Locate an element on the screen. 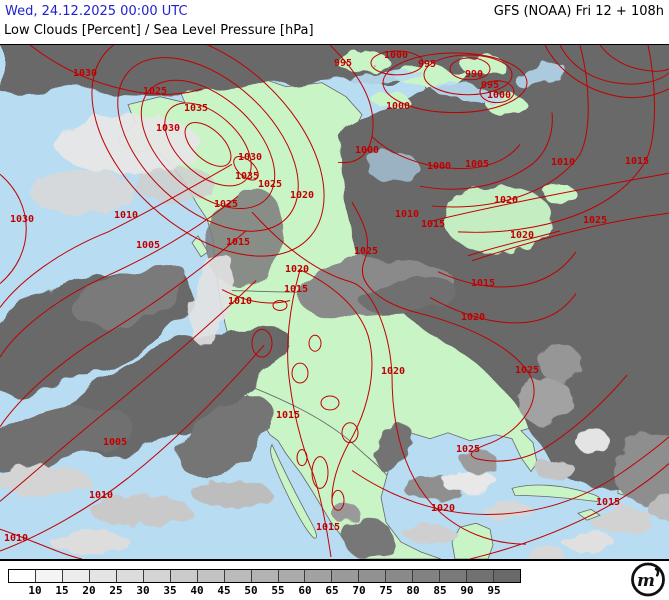 The height and width of the screenshot is (600, 669). legend-tick: 90 is located at coordinates (467, 590).